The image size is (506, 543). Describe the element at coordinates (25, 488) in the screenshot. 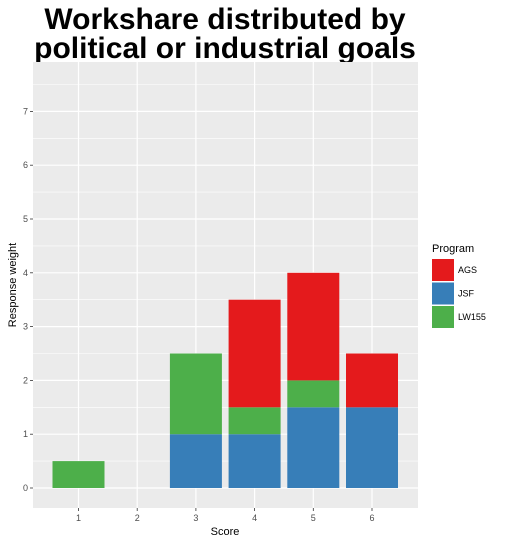

I see `y-tick-label: 0` at that location.